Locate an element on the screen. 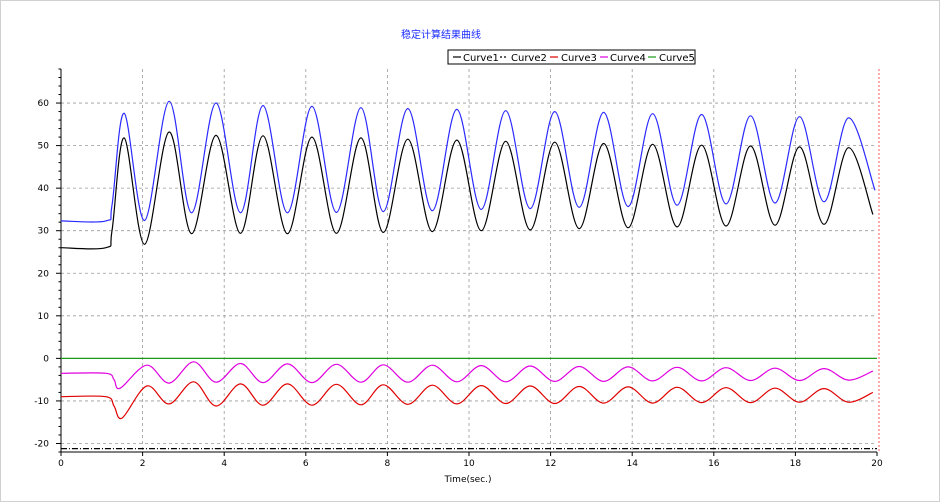  legend-item-curve4: Curve4 is located at coordinates (623, 58).